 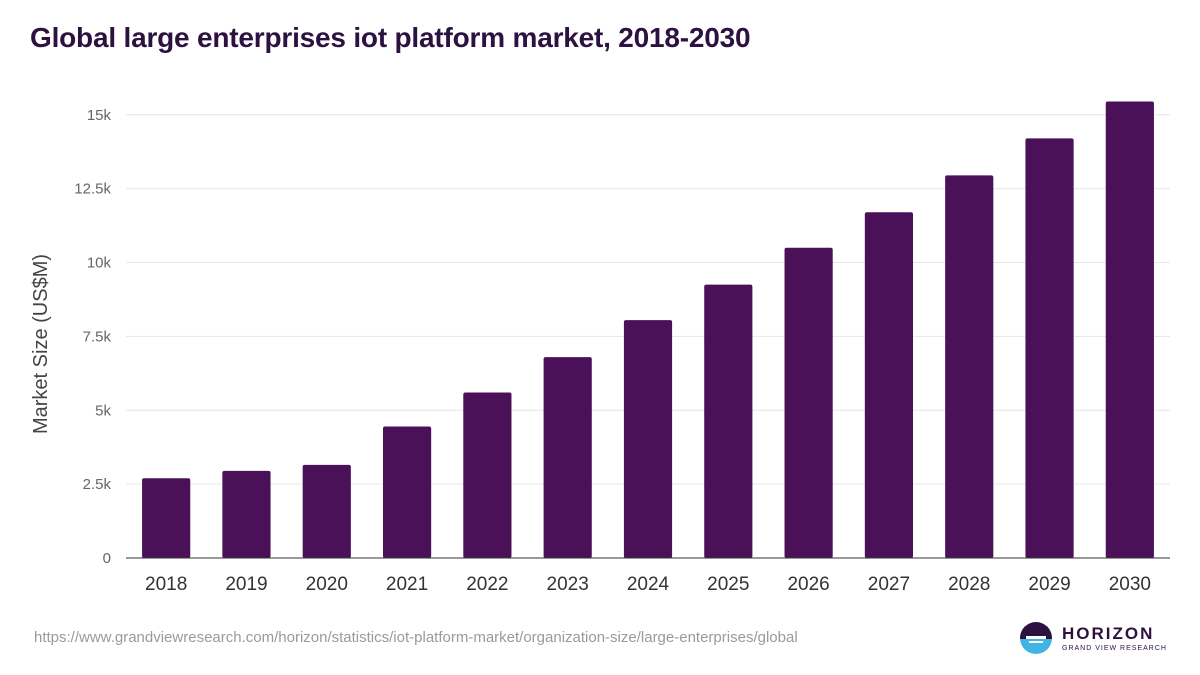 What do you see at coordinates (1129, 329) in the screenshot?
I see `bar-2030` at bounding box center [1129, 329].